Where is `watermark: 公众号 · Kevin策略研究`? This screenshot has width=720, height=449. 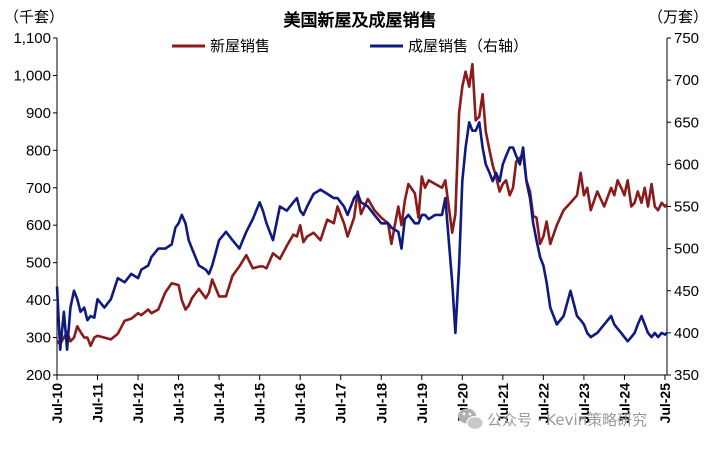
watermark: 公众号 · Kevin策略研究 is located at coordinates (552, 419).